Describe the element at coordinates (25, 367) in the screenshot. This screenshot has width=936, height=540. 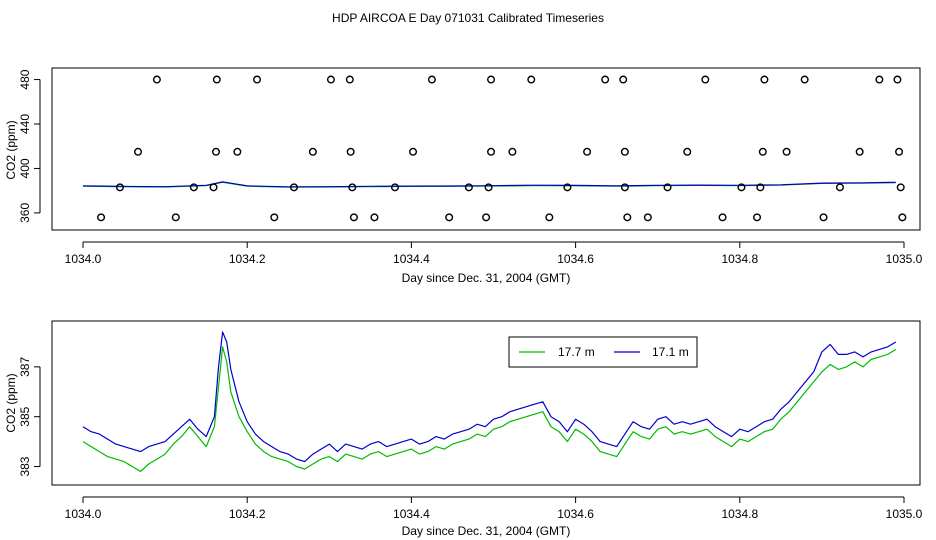
I see `y-tick-label-bottom: 387` at that location.